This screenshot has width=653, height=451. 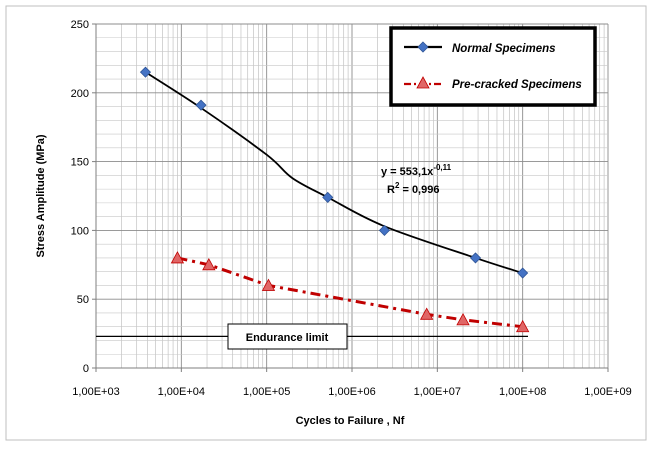 What do you see at coordinates (80, 25) in the screenshot?
I see `y-tick-label: 250` at bounding box center [80, 25].